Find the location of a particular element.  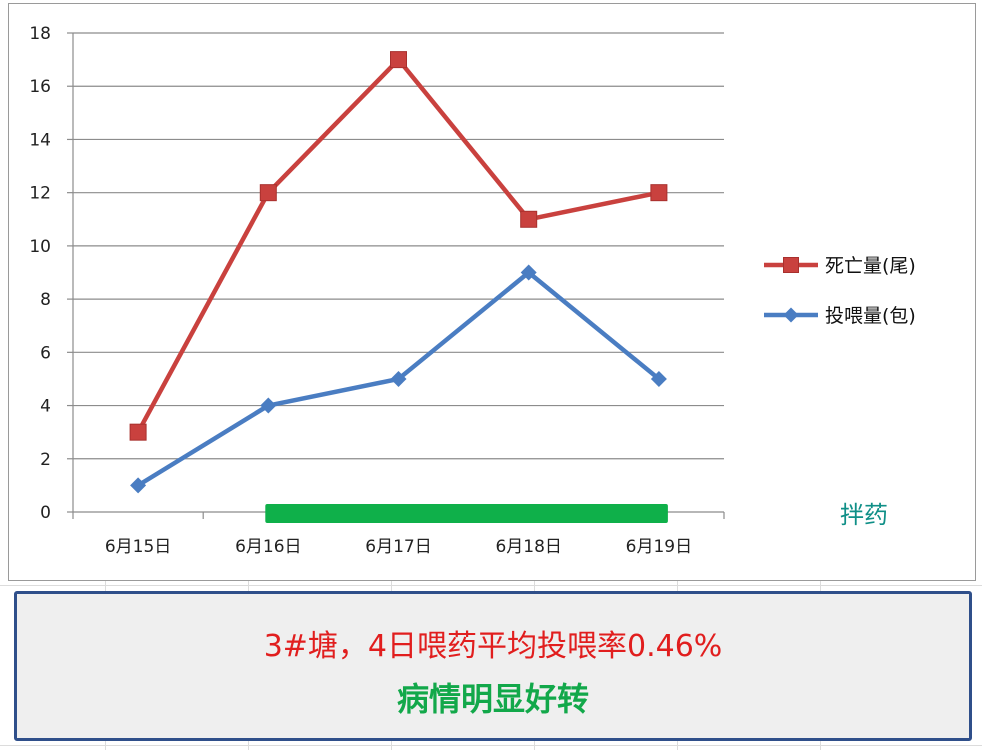

y-tick-label: 8 is located at coordinates (45, 300).